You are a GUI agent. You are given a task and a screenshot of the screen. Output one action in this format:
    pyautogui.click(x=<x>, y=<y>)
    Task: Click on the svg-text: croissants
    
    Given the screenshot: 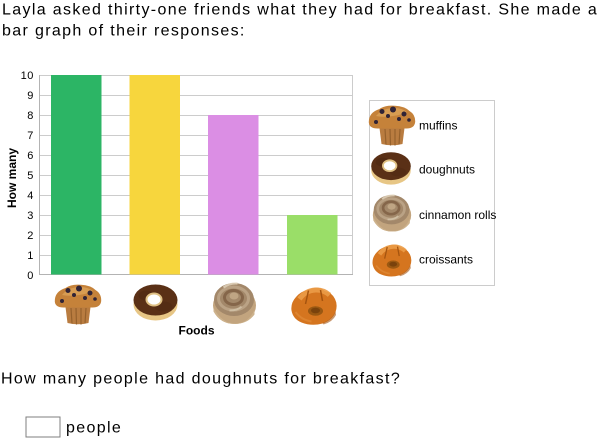 What is the action you would take?
    pyautogui.click(x=446, y=260)
    